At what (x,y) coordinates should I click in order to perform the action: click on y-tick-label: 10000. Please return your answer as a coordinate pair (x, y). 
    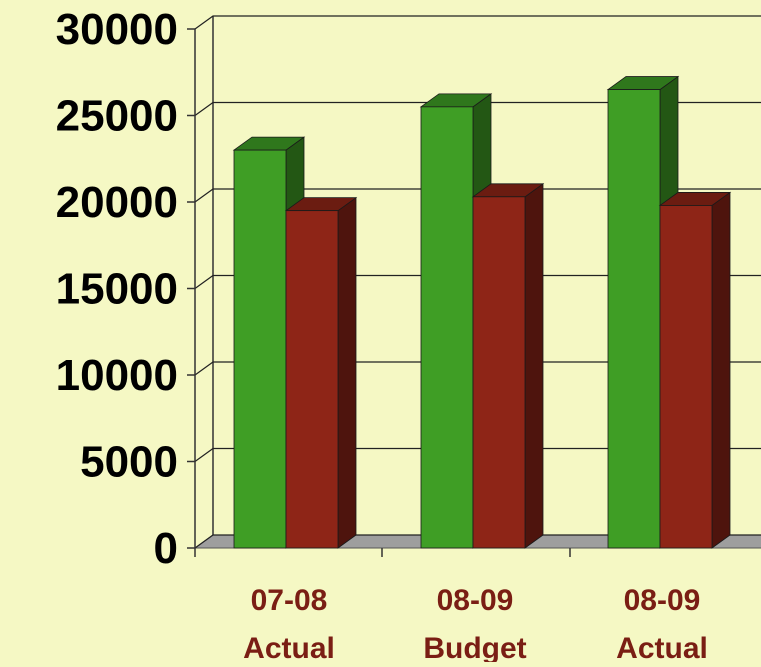
    Looking at the image, I should click on (117, 375).